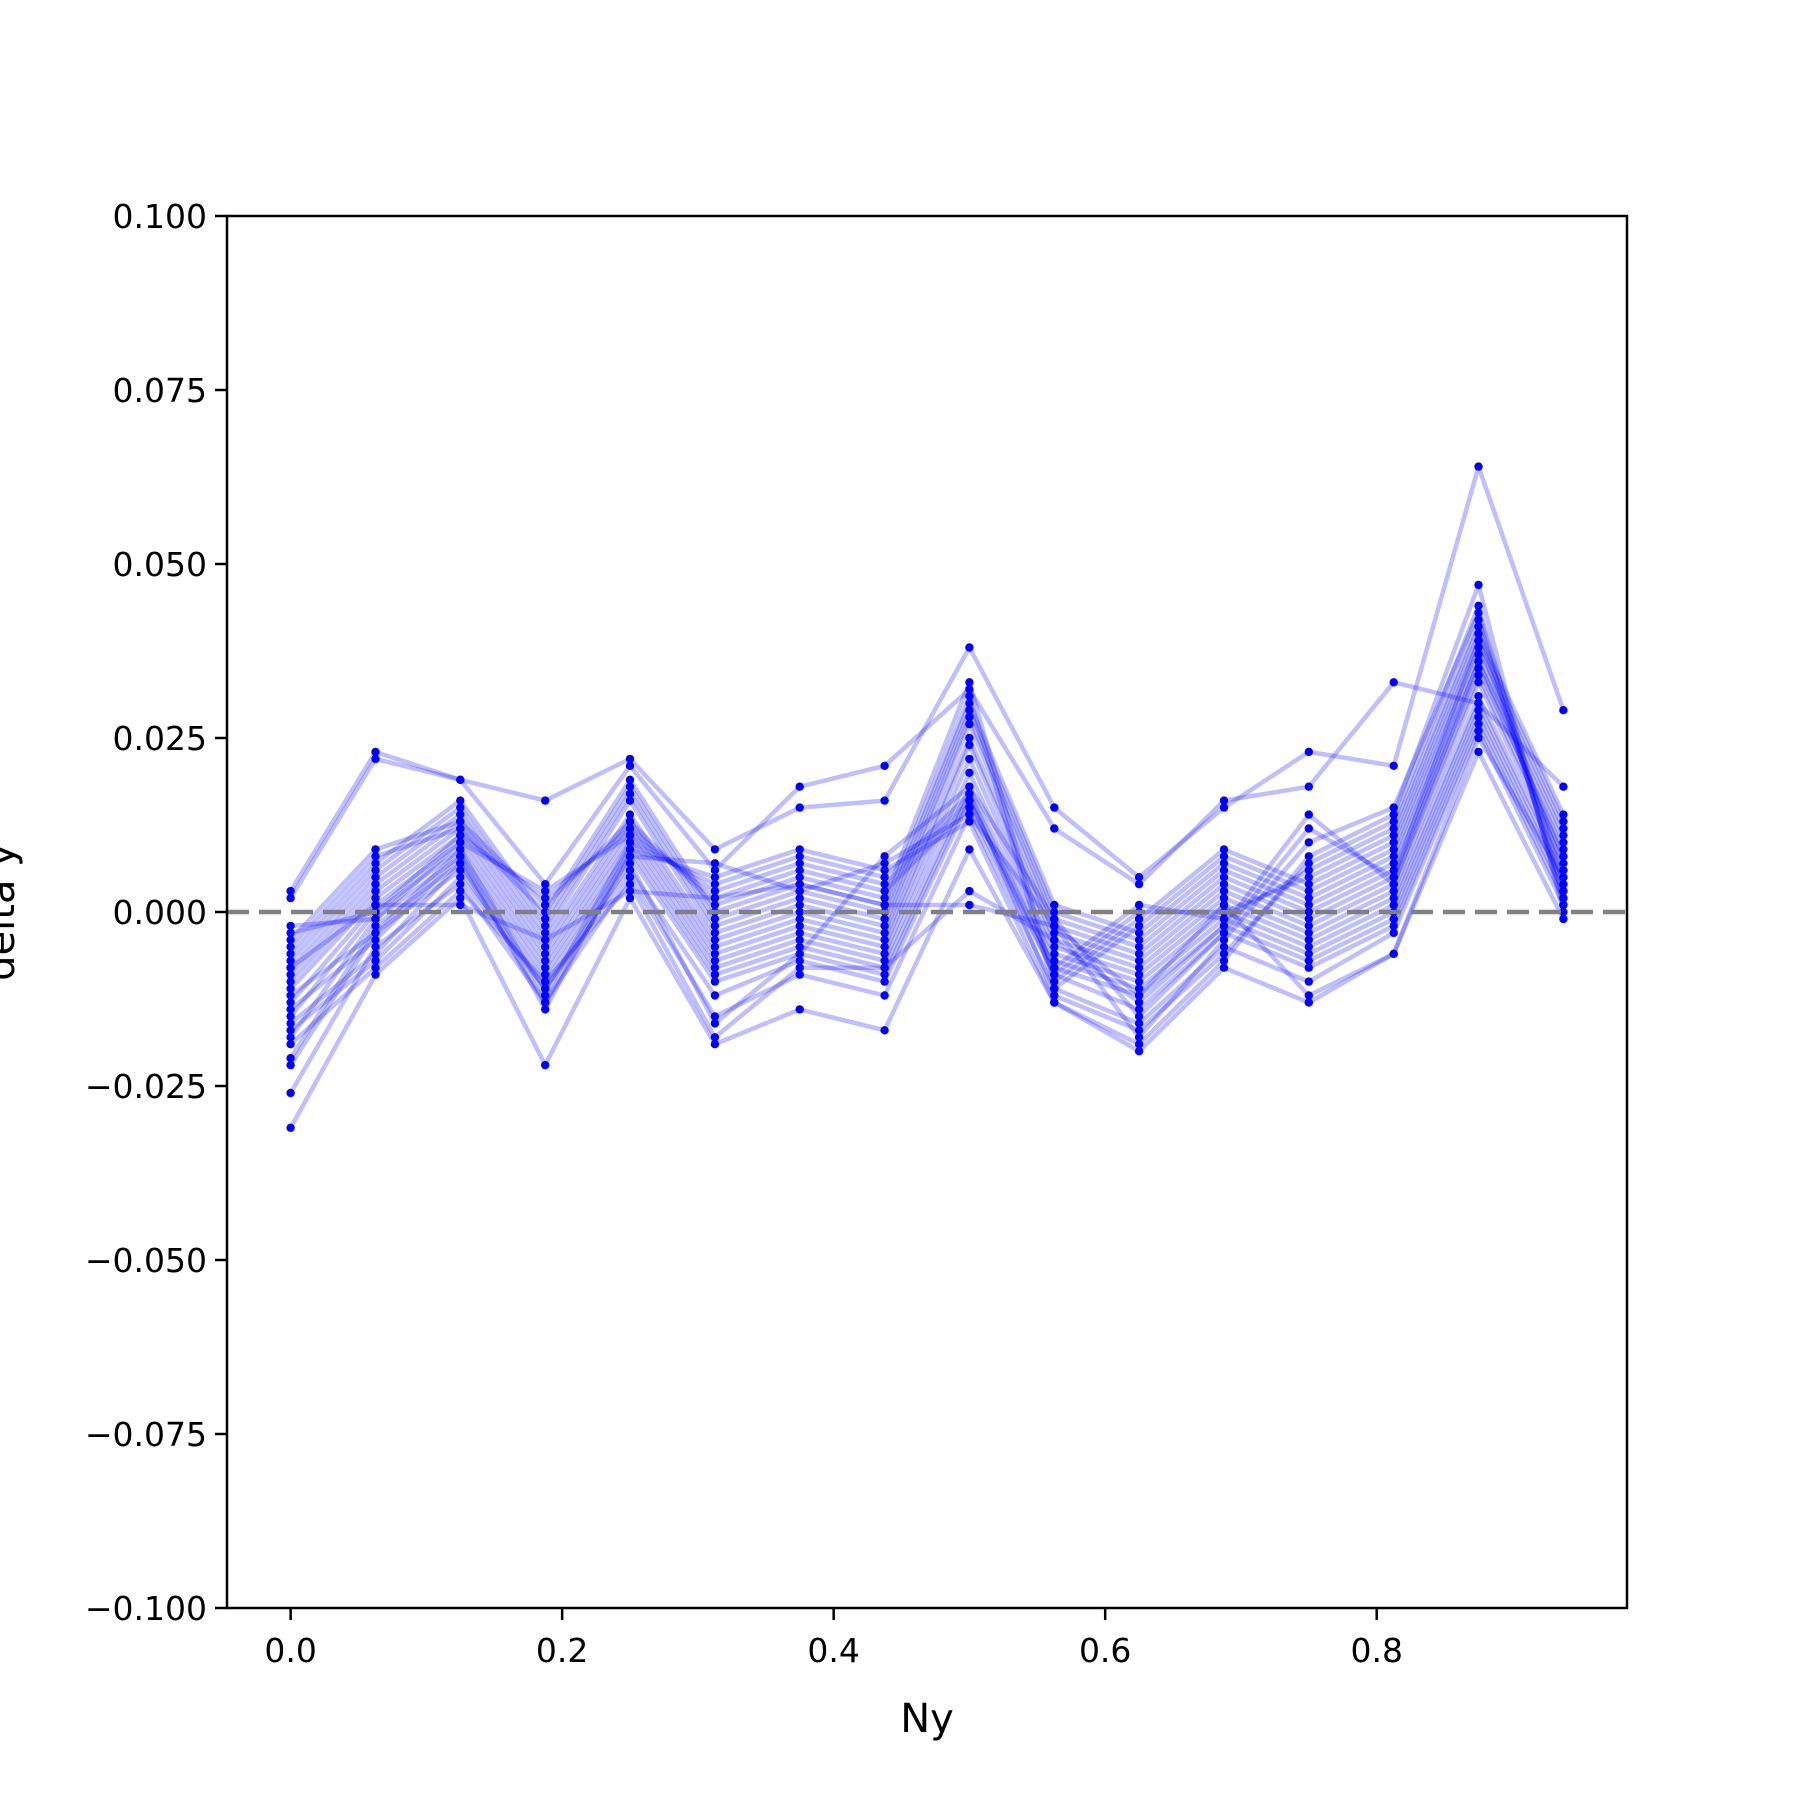 Image resolution: width=1800 pixels, height=1800 pixels. What do you see at coordinates (562, 1650) in the screenshot?
I see `x-tick-label: 0.2` at bounding box center [562, 1650].